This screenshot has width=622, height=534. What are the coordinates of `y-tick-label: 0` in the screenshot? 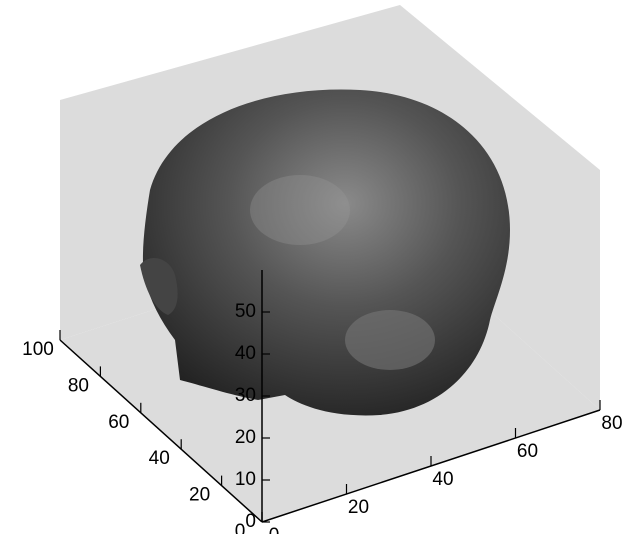 It's located at (240, 527).